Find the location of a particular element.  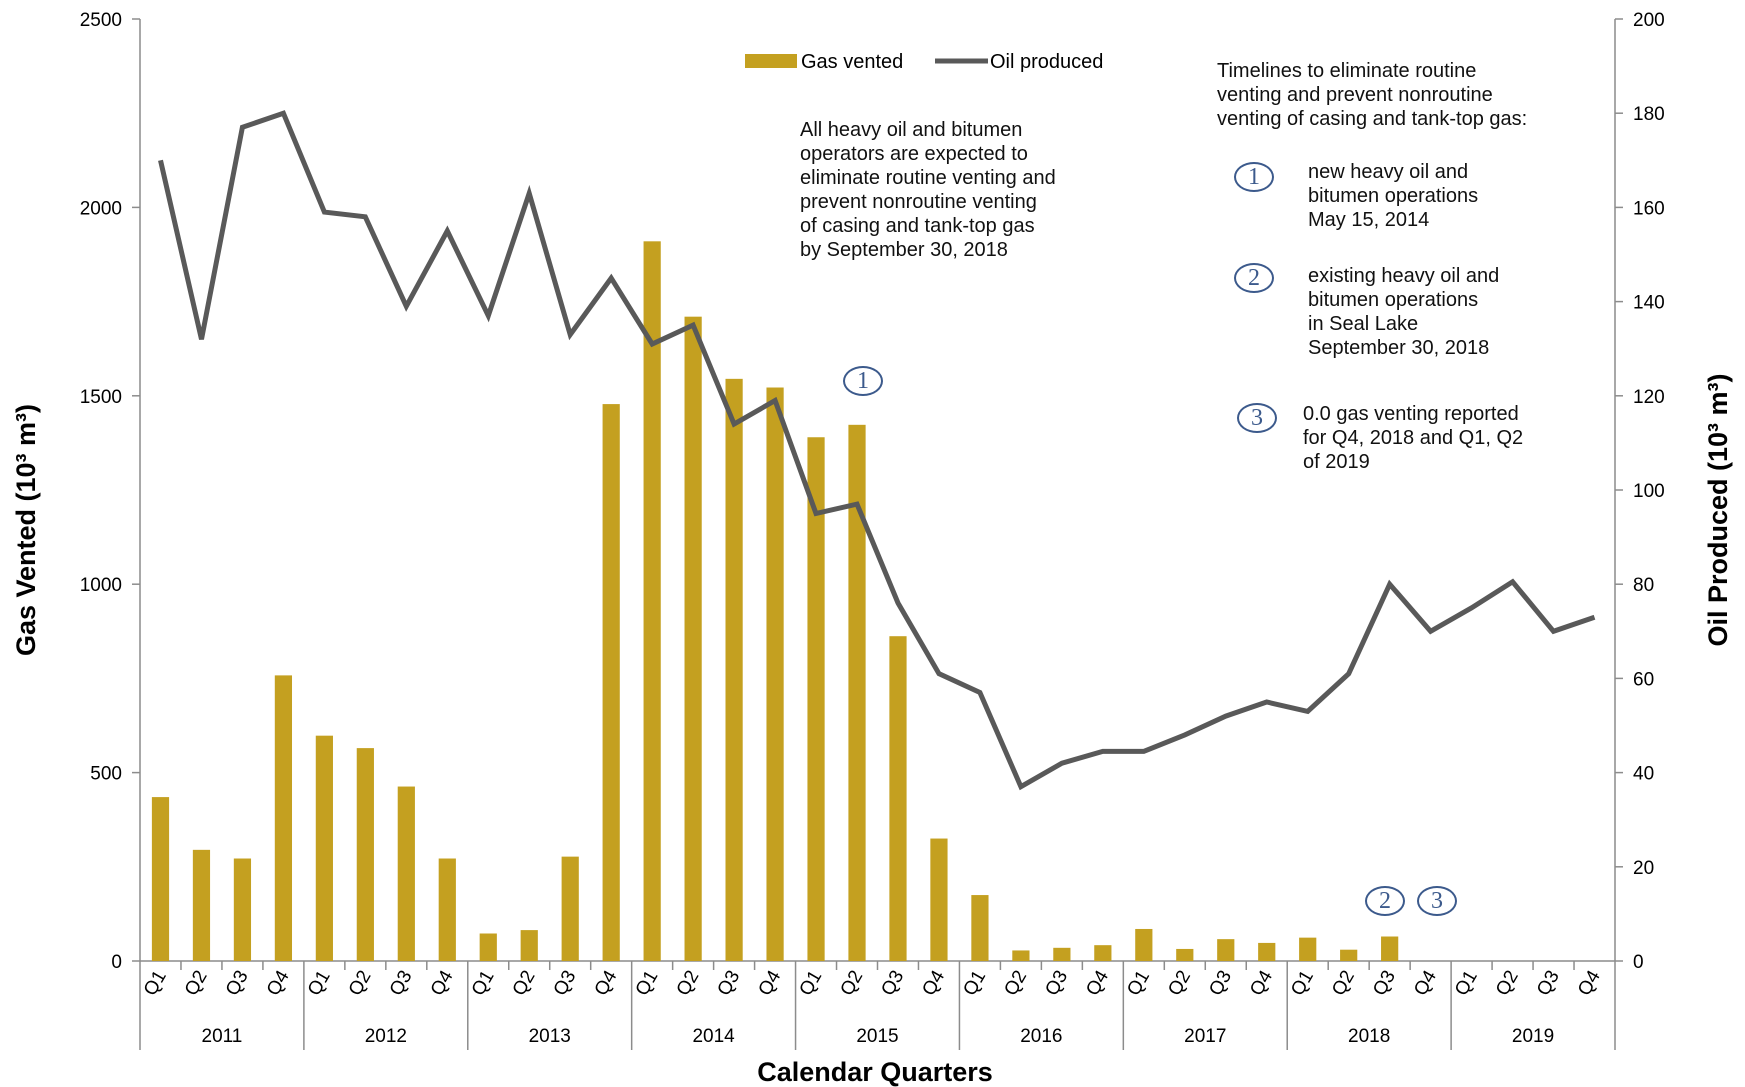

y-right-tick-label: 80 is located at coordinates (1643, 585).